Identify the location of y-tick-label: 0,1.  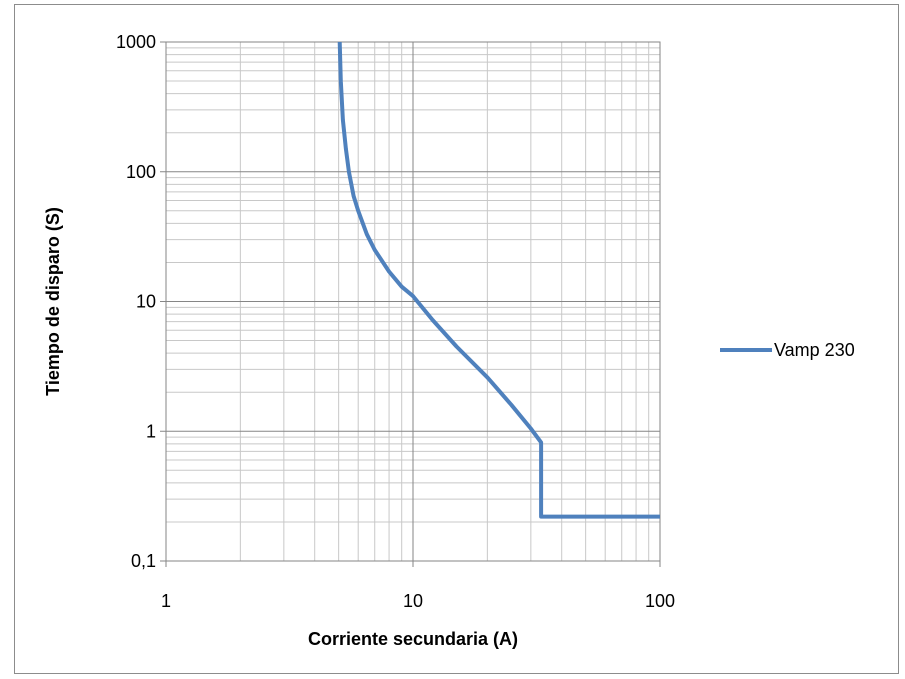
(143, 561).